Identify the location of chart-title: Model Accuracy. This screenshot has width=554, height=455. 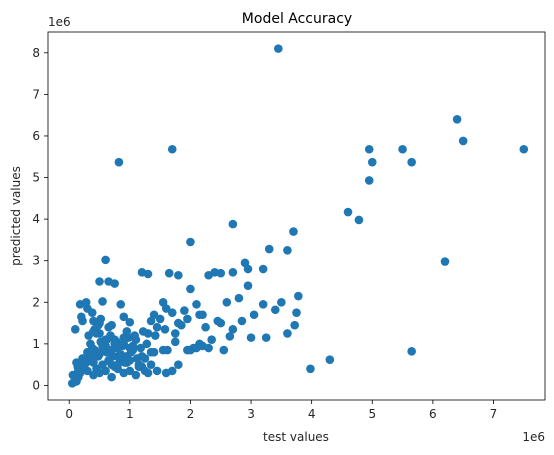
(297, 19).